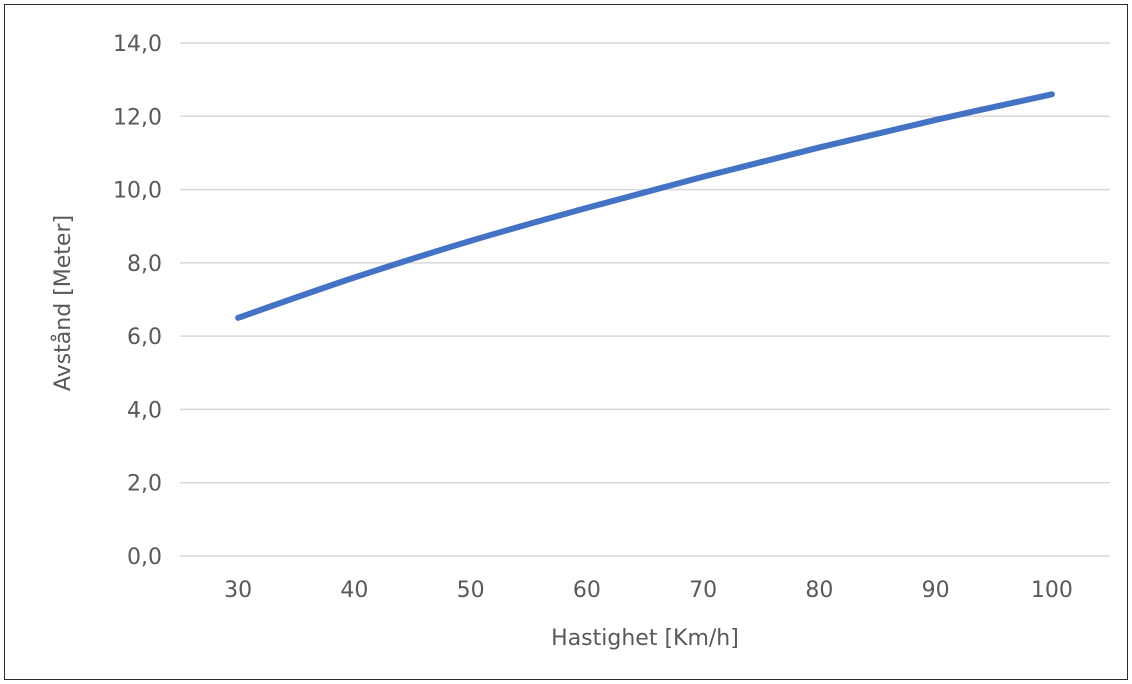 The width and height of the screenshot is (1132, 684). What do you see at coordinates (144, 264) in the screenshot?
I see `y-tick-label: 8,0` at bounding box center [144, 264].